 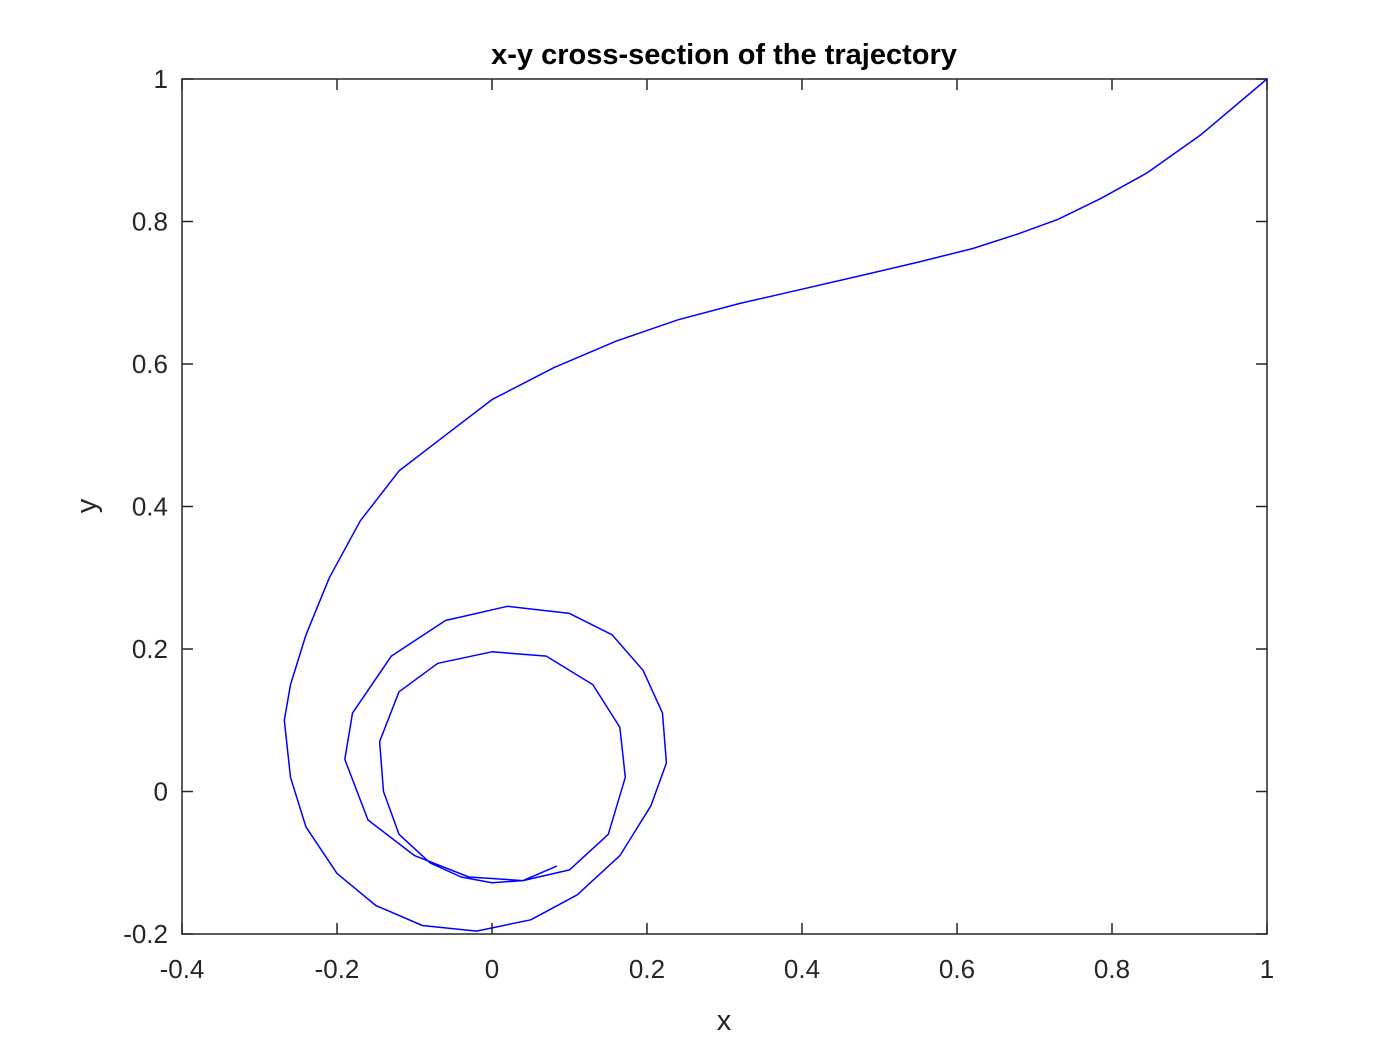 What do you see at coordinates (957, 969) in the screenshot?
I see `x-tick-label: 0.6` at bounding box center [957, 969].